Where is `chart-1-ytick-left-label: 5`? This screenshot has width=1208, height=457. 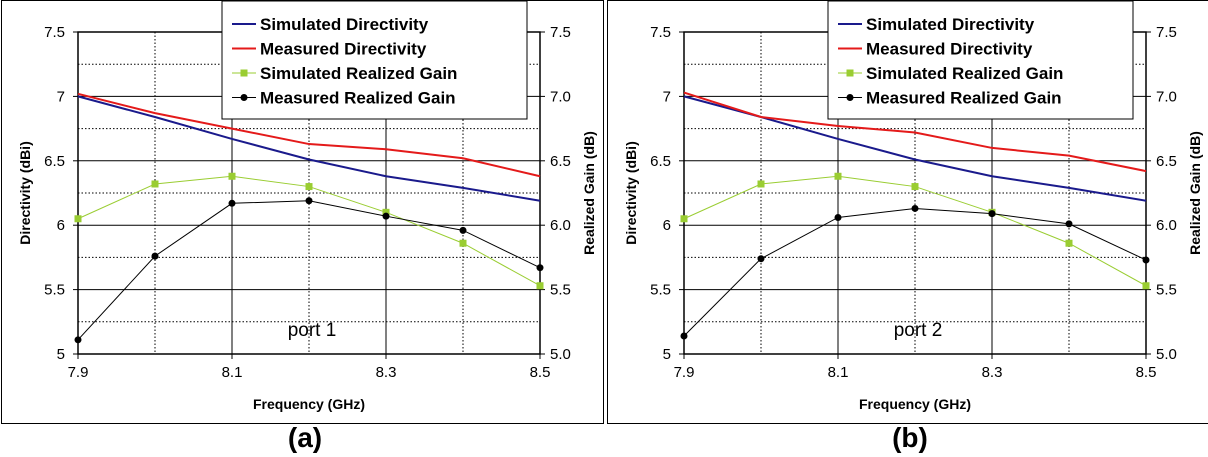
chart-1-ytick-left-label: 5 is located at coordinates (667, 354).